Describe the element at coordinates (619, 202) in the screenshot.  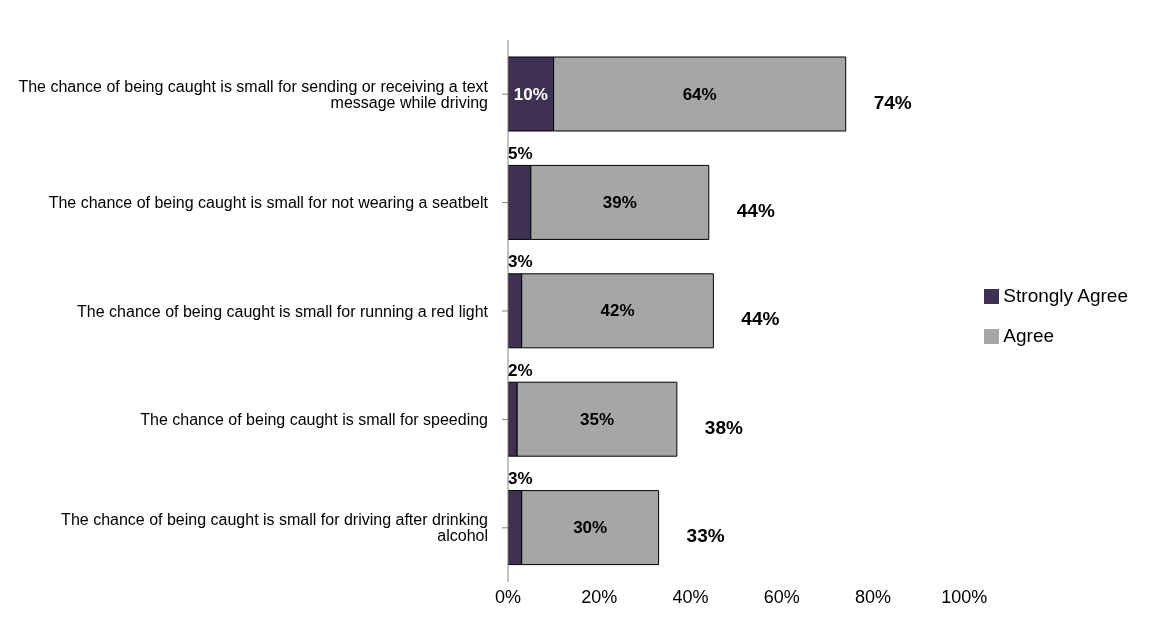
I see `data-label: 39%` at that location.